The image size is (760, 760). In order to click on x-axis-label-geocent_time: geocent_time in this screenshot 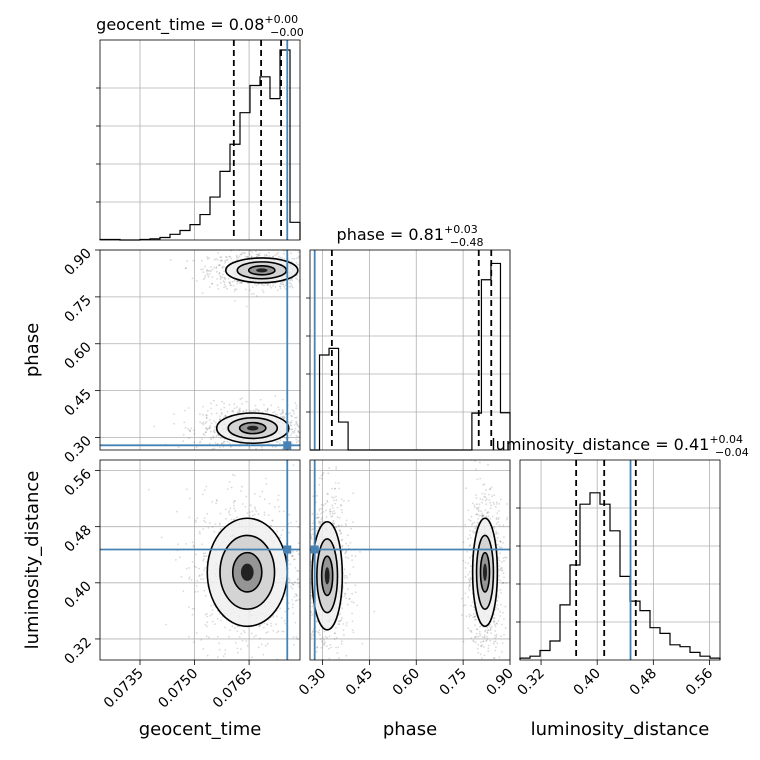, I will do `click(200, 729)`.